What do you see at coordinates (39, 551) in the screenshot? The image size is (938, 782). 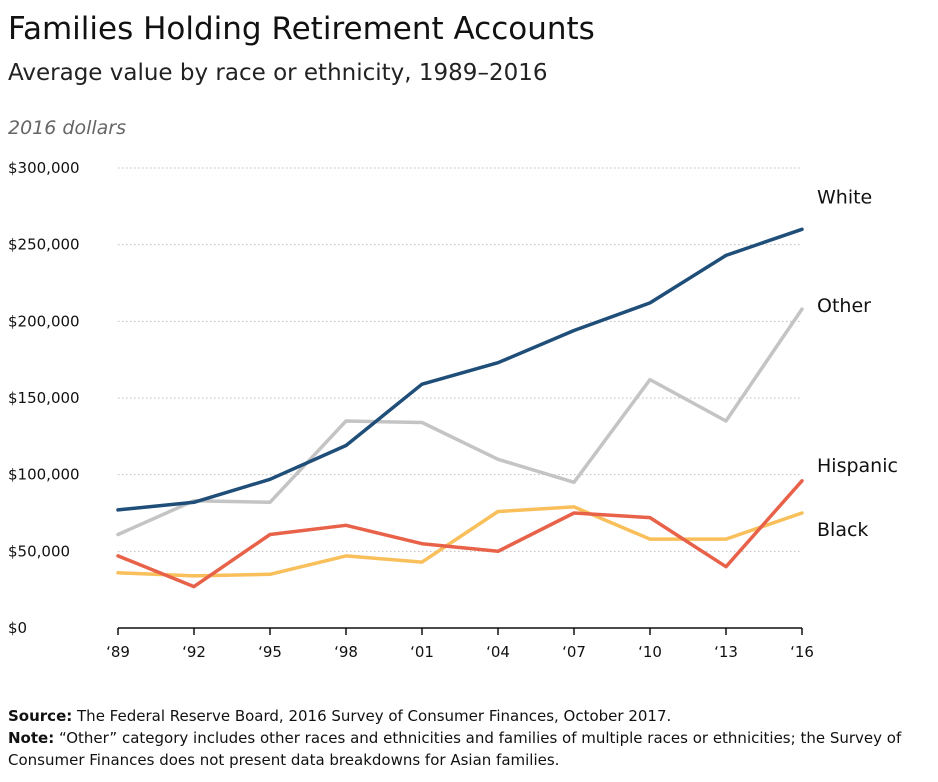 I see `y-tick-label: $50,000` at bounding box center [39, 551].